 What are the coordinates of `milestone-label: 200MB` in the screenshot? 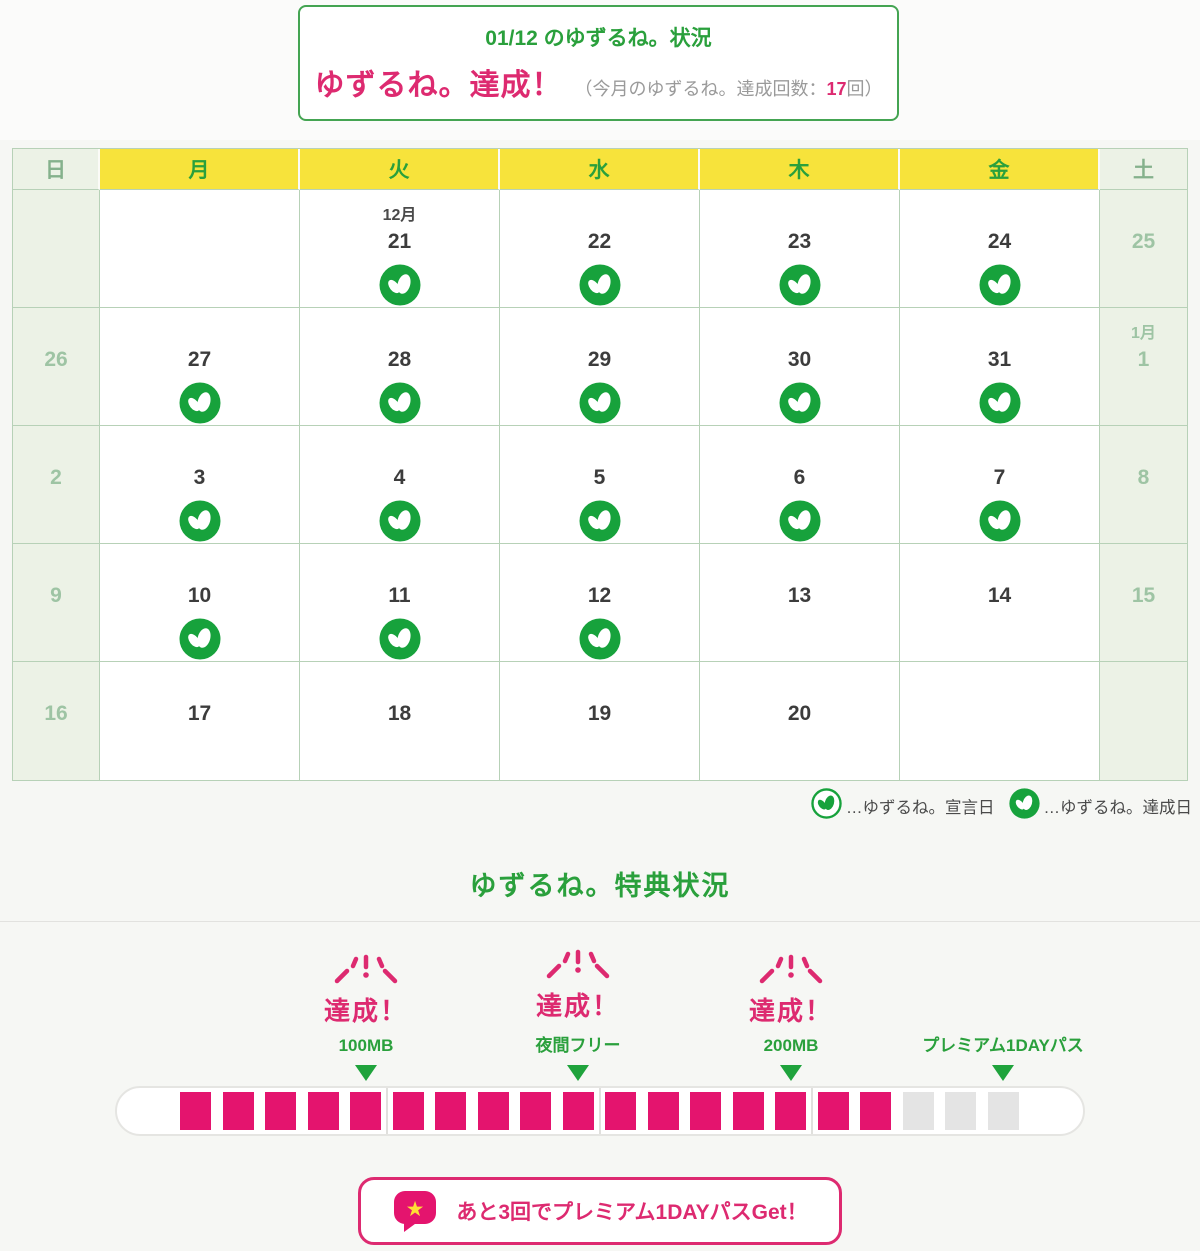 It's located at (791, 1045).